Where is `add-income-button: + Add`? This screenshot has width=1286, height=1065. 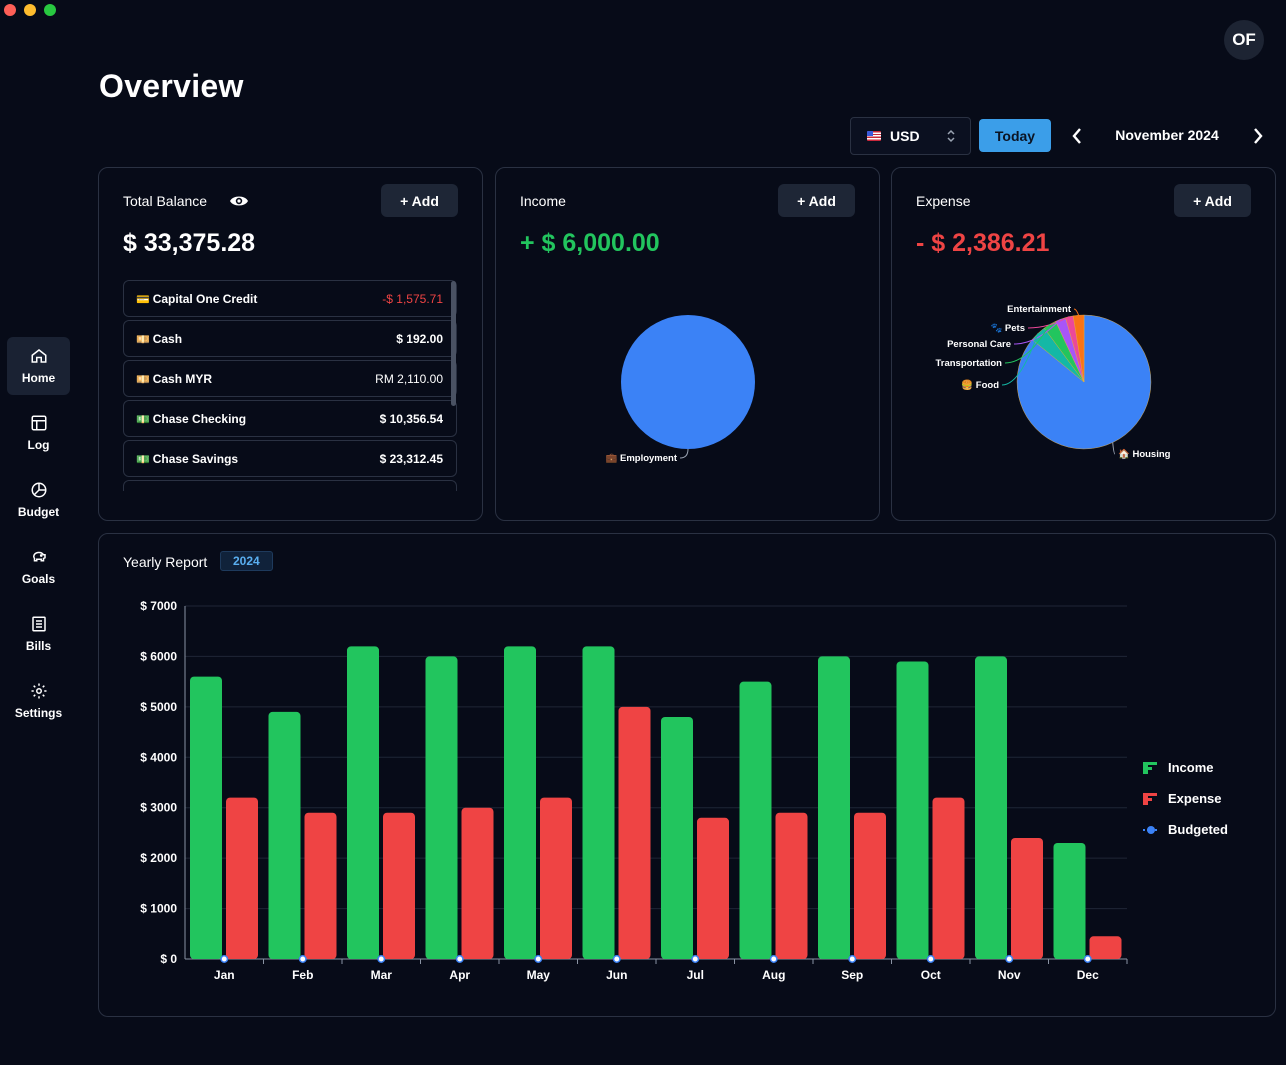
add-income-button: + Add is located at coordinates (816, 200).